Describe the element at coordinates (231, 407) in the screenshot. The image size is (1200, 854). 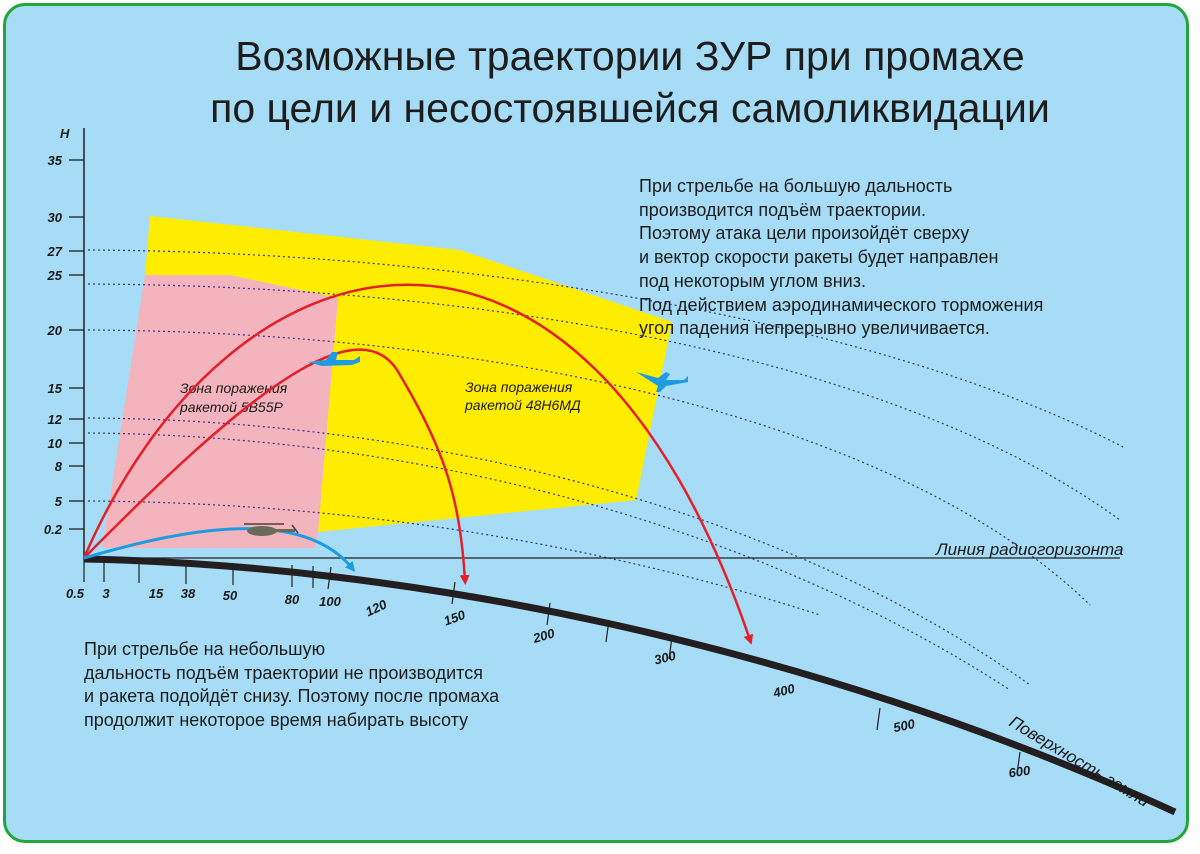
I see `zone-5v55r-label-2: ракетой 5В55Р` at that location.